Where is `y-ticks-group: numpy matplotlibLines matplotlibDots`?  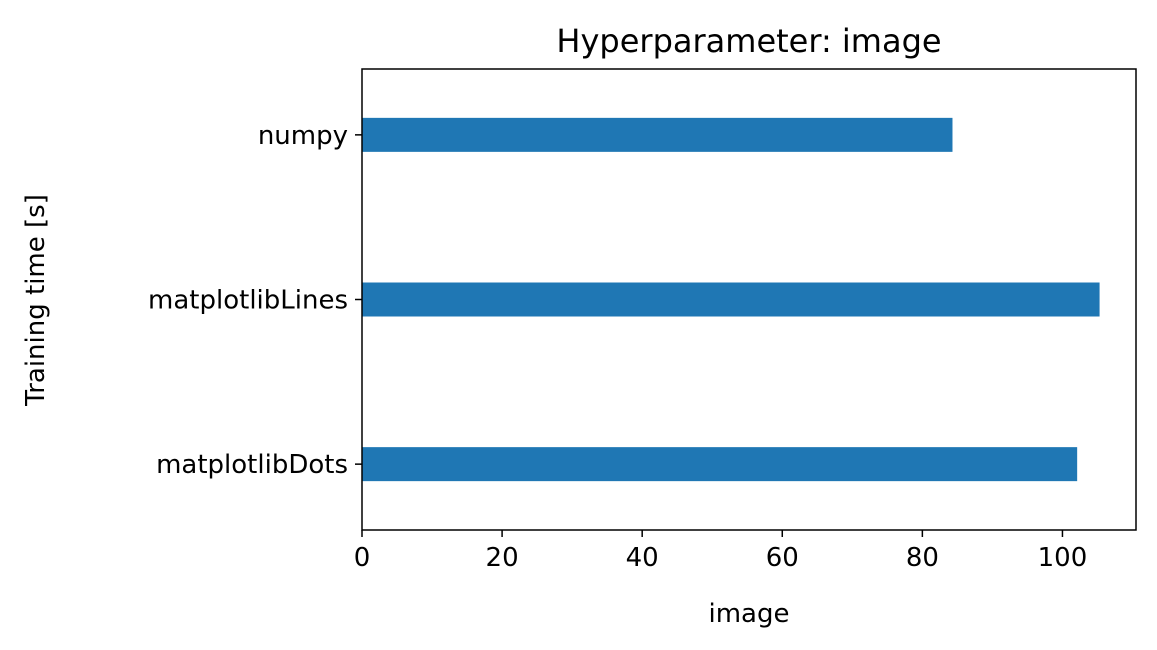 y-ticks-group: numpy matplotlibLines matplotlibDots is located at coordinates (255, 300).